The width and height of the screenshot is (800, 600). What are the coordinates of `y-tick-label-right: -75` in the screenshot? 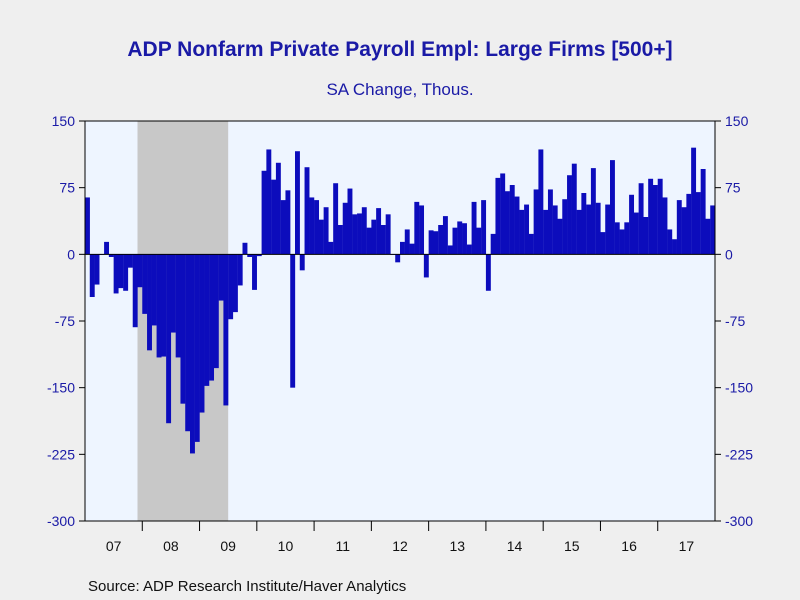 It's located at (735, 321).